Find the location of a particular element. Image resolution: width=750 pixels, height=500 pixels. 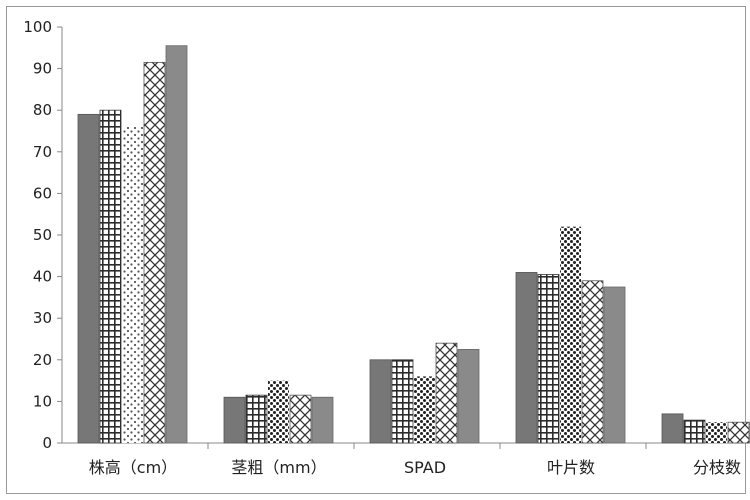

x-category-label: 茎粗（mm） is located at coordinates (278, 467).